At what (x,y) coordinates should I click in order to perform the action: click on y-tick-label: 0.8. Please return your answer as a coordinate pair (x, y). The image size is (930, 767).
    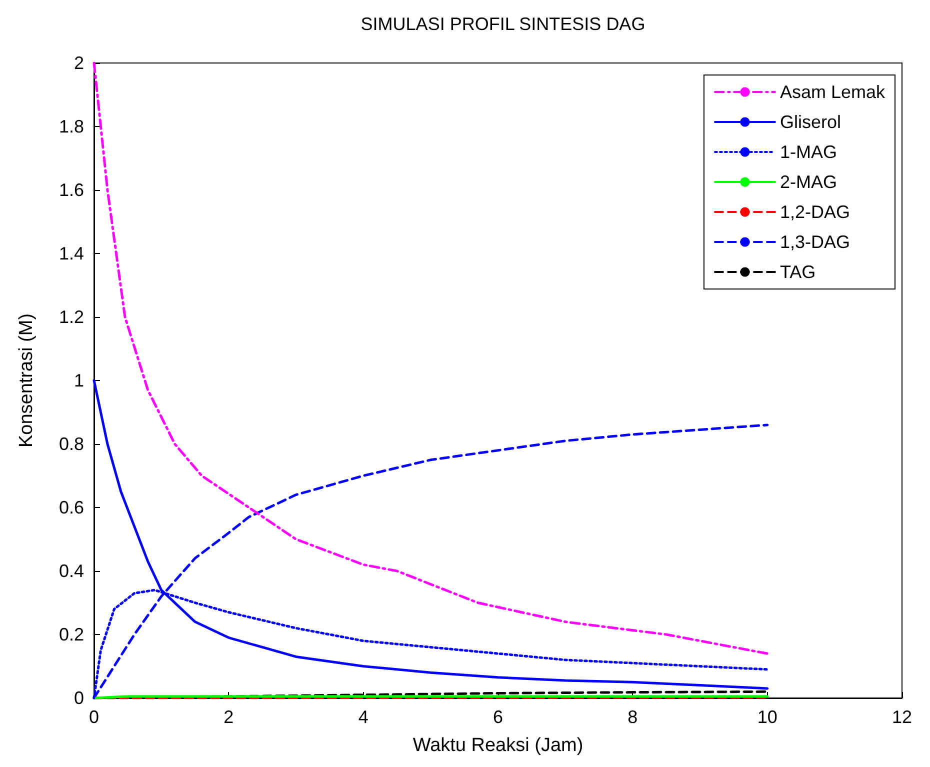
    Looking at the image, I should click on (71, 444).